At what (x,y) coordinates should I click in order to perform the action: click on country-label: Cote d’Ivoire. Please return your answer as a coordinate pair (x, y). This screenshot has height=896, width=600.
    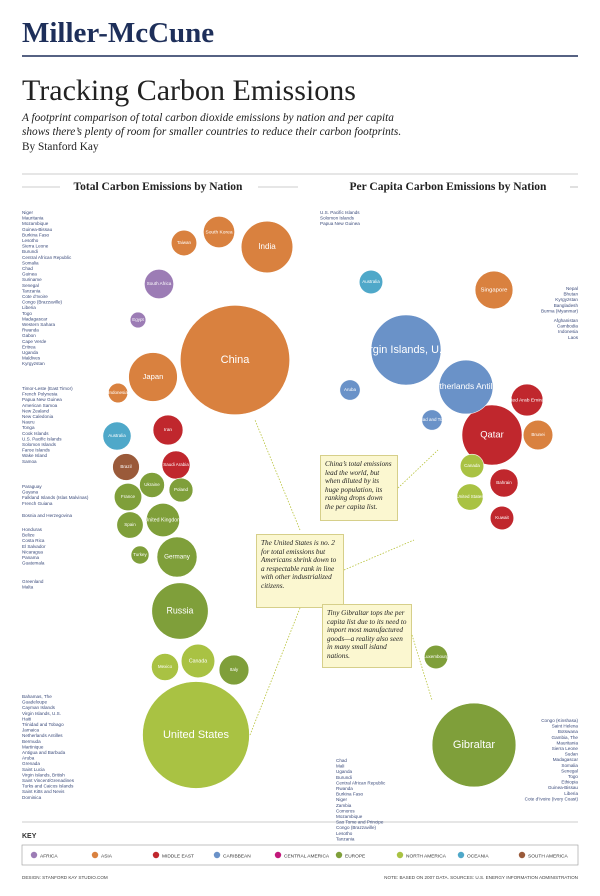
    Looking at the image, I should click on (35, 296).